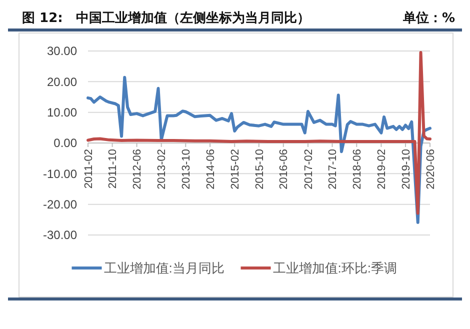  What do you see at coordinates (62, 113) in the screenshot?
I see `y-tick-label: 10.00` at bounding box center [62, 113].